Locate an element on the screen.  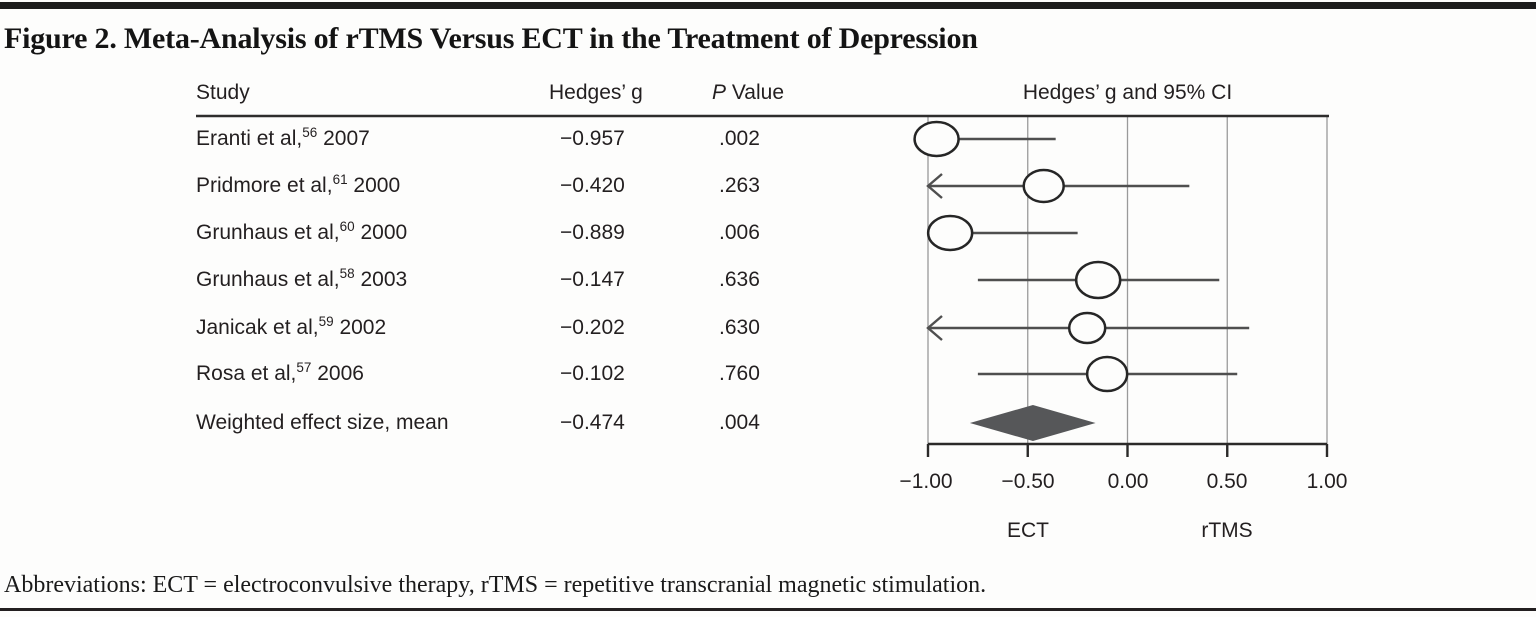
p-value: .006 is located at coordinates (739, 232).